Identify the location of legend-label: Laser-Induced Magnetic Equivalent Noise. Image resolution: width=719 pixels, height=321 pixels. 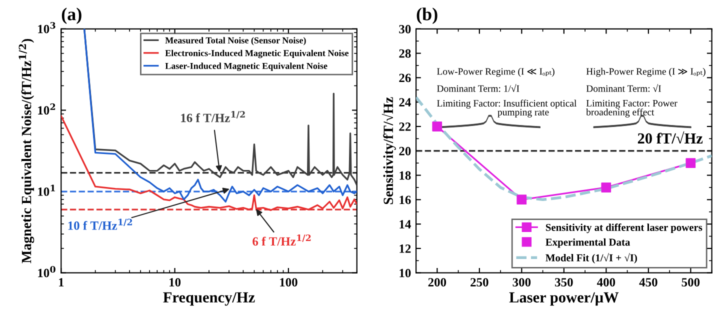
(246, 66).